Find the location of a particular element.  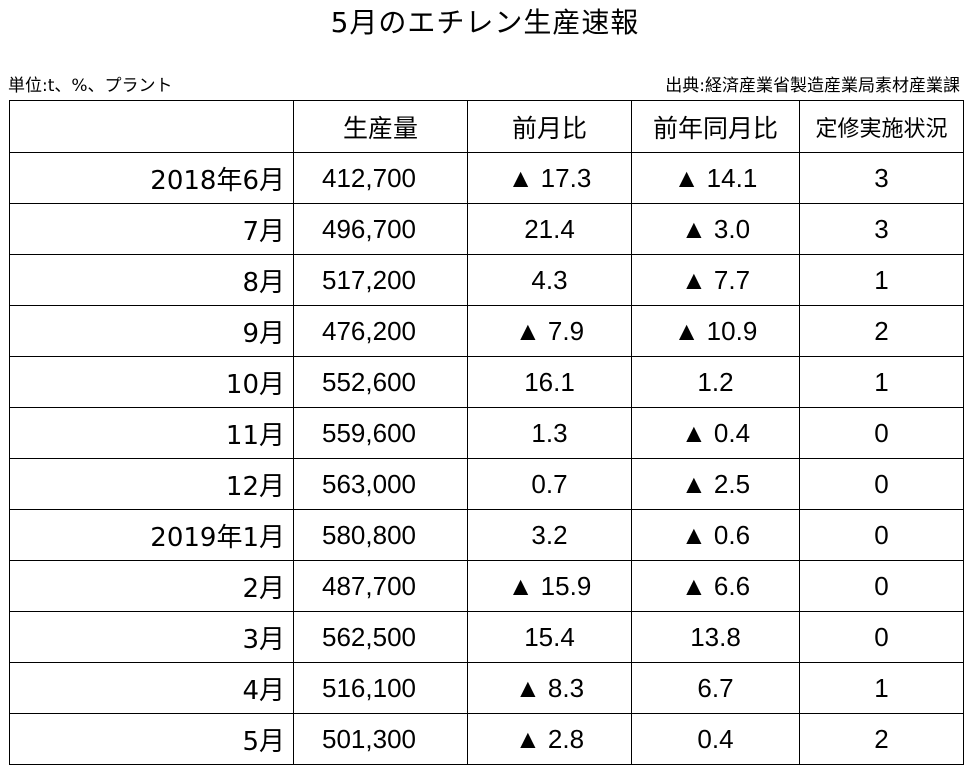

cell-production: 412,700 is located at coordinates (380, 178).